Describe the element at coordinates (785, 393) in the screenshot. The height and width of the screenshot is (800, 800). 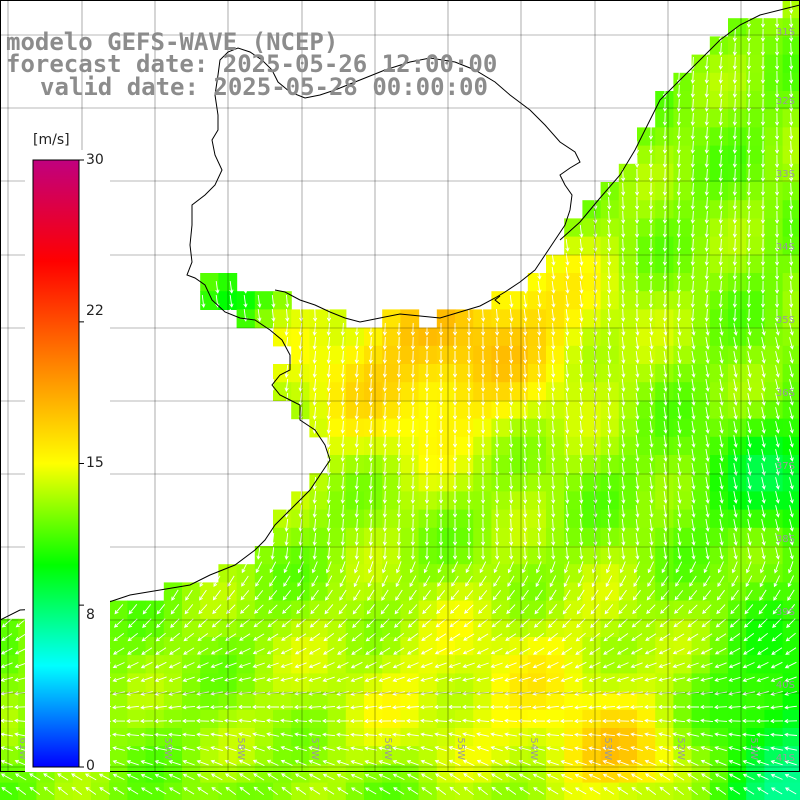
I see `latitude-label: 36S` at that location.